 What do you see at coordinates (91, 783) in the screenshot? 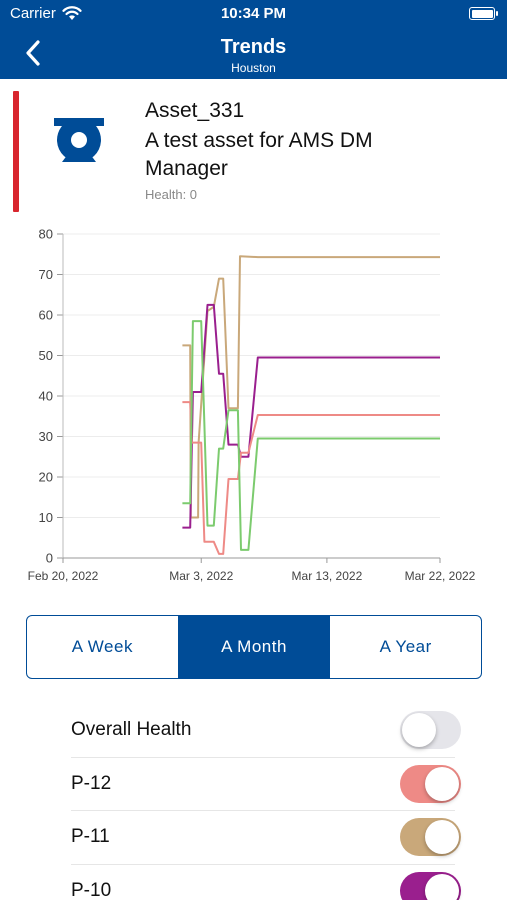
I see `toggle-label: P-12` at bounding box center [91, 783].